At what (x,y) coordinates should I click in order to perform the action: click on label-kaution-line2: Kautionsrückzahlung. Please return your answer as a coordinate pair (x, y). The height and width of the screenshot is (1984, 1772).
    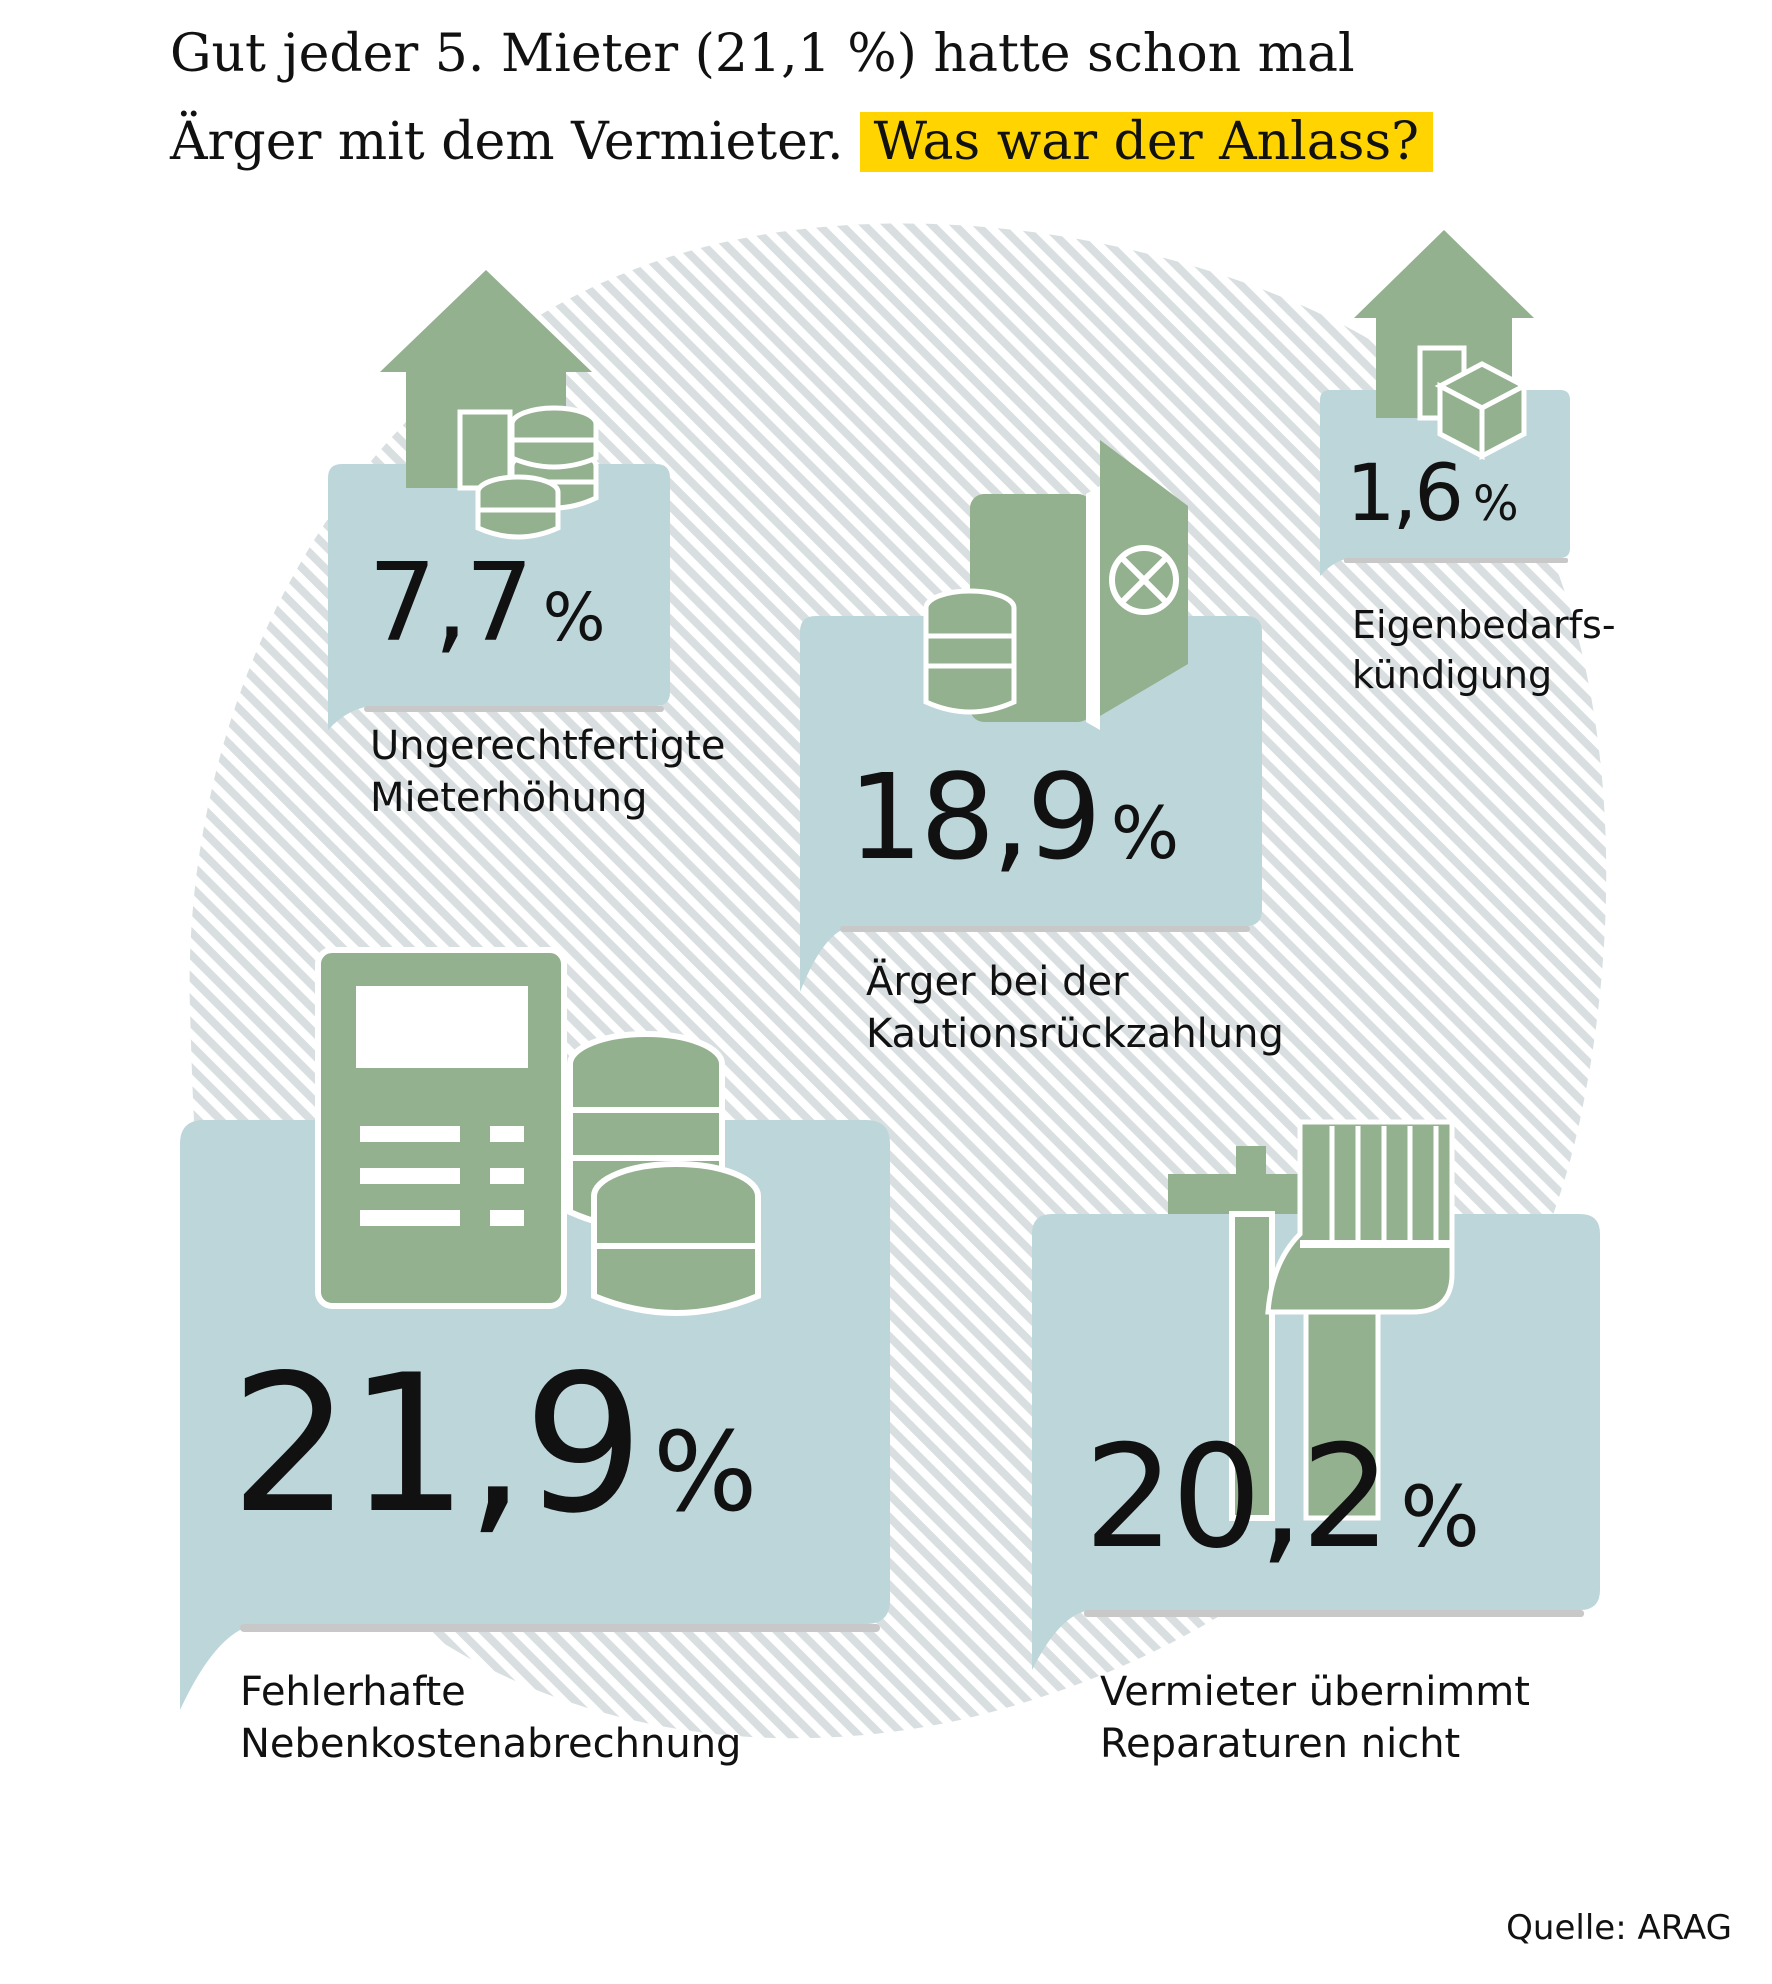
    Looking at the image, I should click on (1075, 1034).